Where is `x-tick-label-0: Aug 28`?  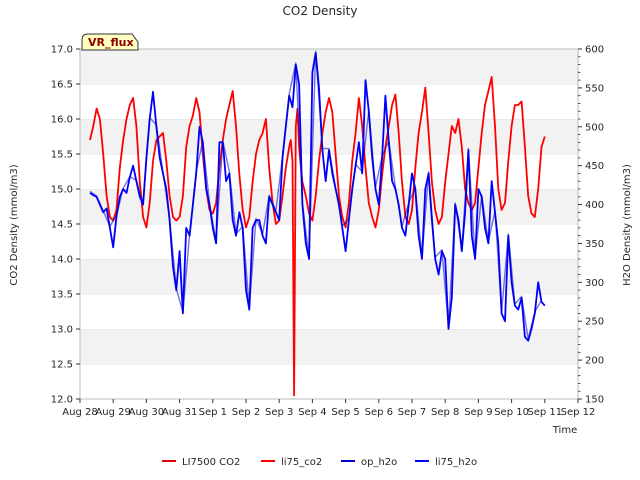
x-tick-label-0: Aug 28 is located at coordinates (79, 412).